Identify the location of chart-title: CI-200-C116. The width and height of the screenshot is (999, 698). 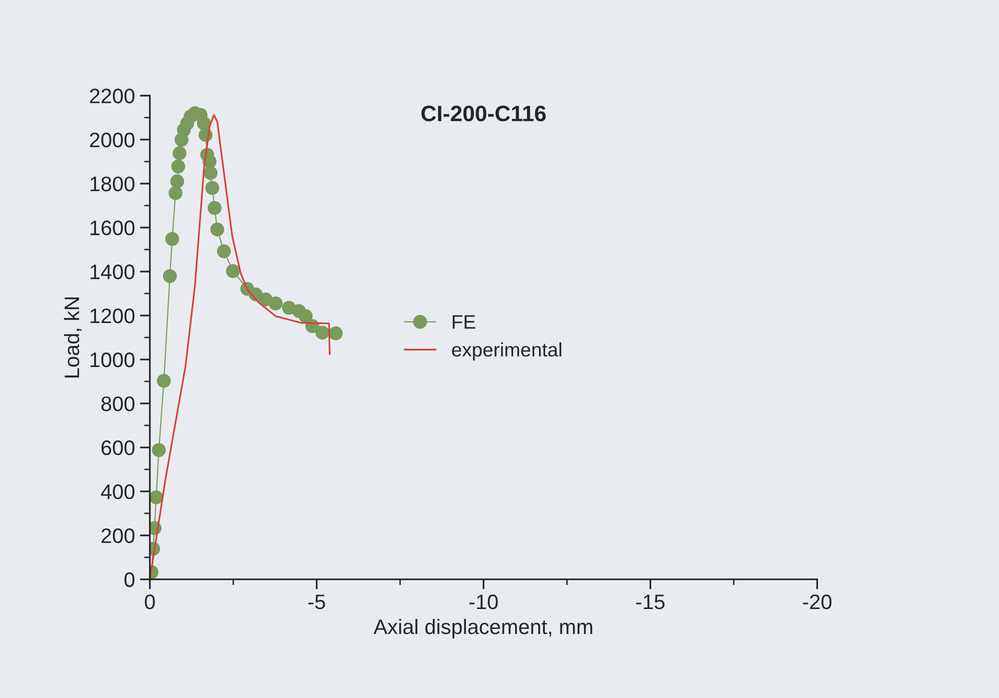
(483, 114).